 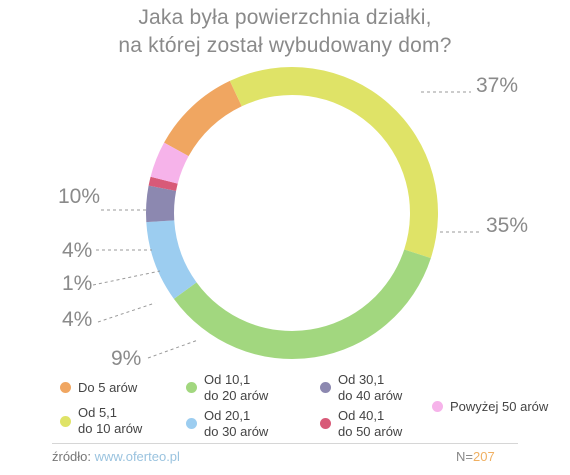 I want to click on sample-size: N=207, so click(x=475, y=456).